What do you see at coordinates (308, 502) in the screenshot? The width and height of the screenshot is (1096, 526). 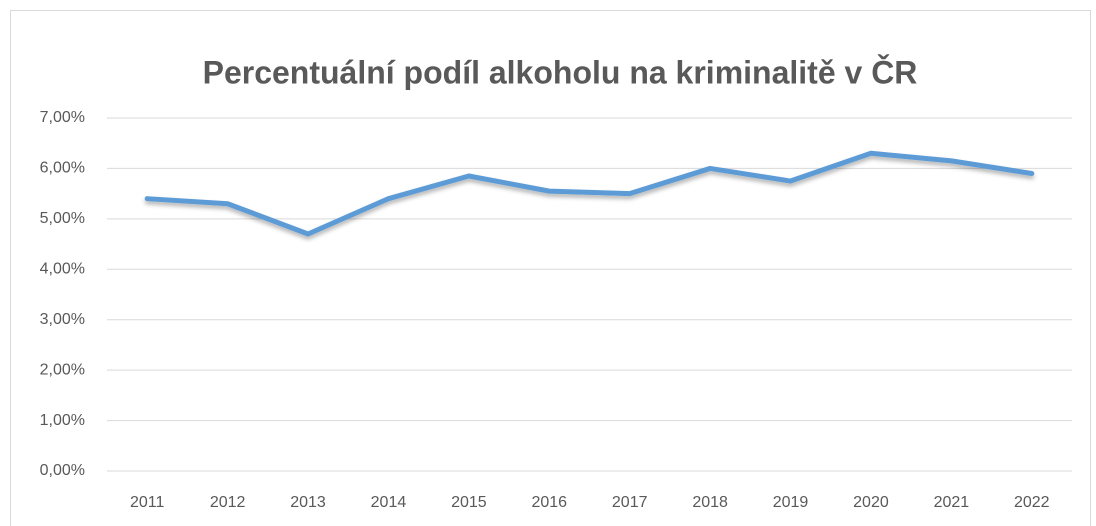 I see `x-tick-label: 2013` at bounding box center [308, 502].